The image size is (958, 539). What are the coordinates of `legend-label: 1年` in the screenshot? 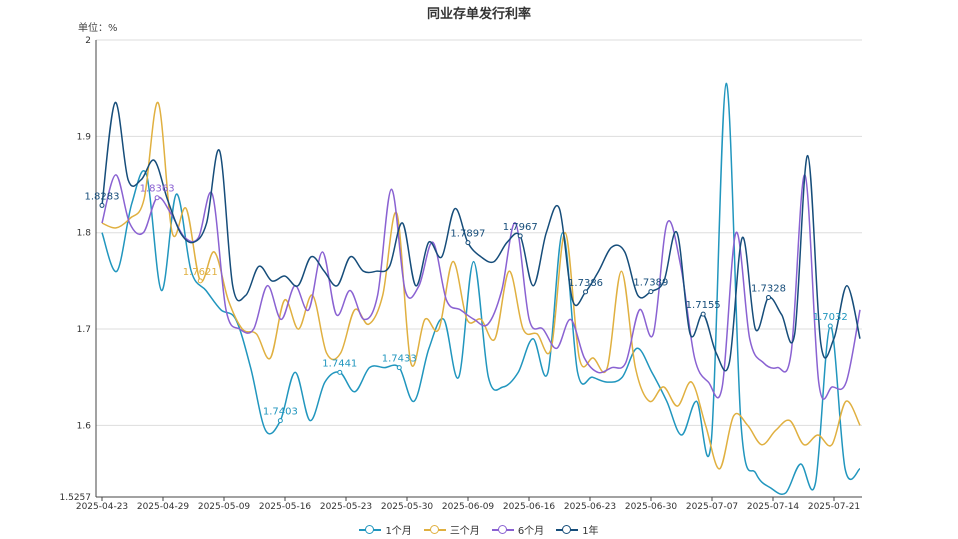 It's located at (590, 531).